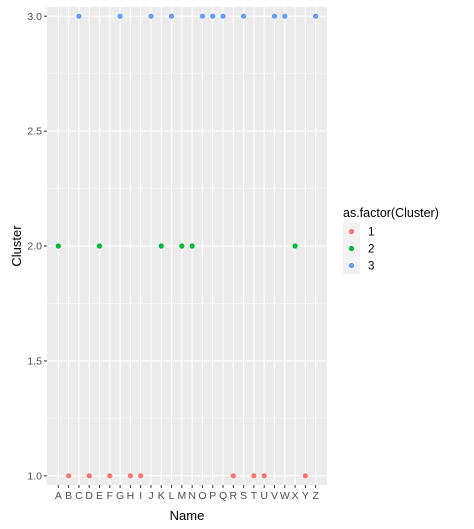  What do you see at coordinates (371, 250) in the screenshot?
I see `legend-label: 2` at bounding box center [371, 250].